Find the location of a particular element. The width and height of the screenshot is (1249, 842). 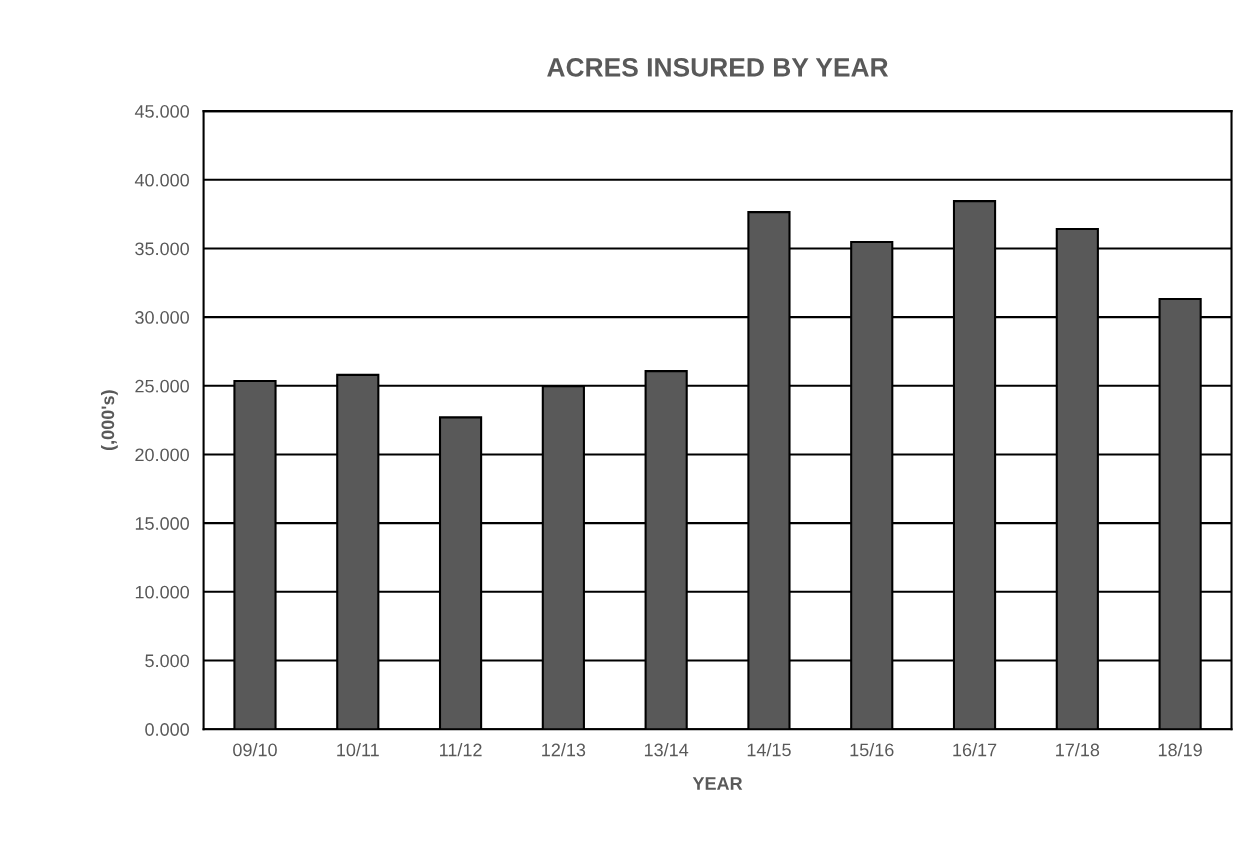

y-tick-label: 20.000 is located at coordinates (162, 455).